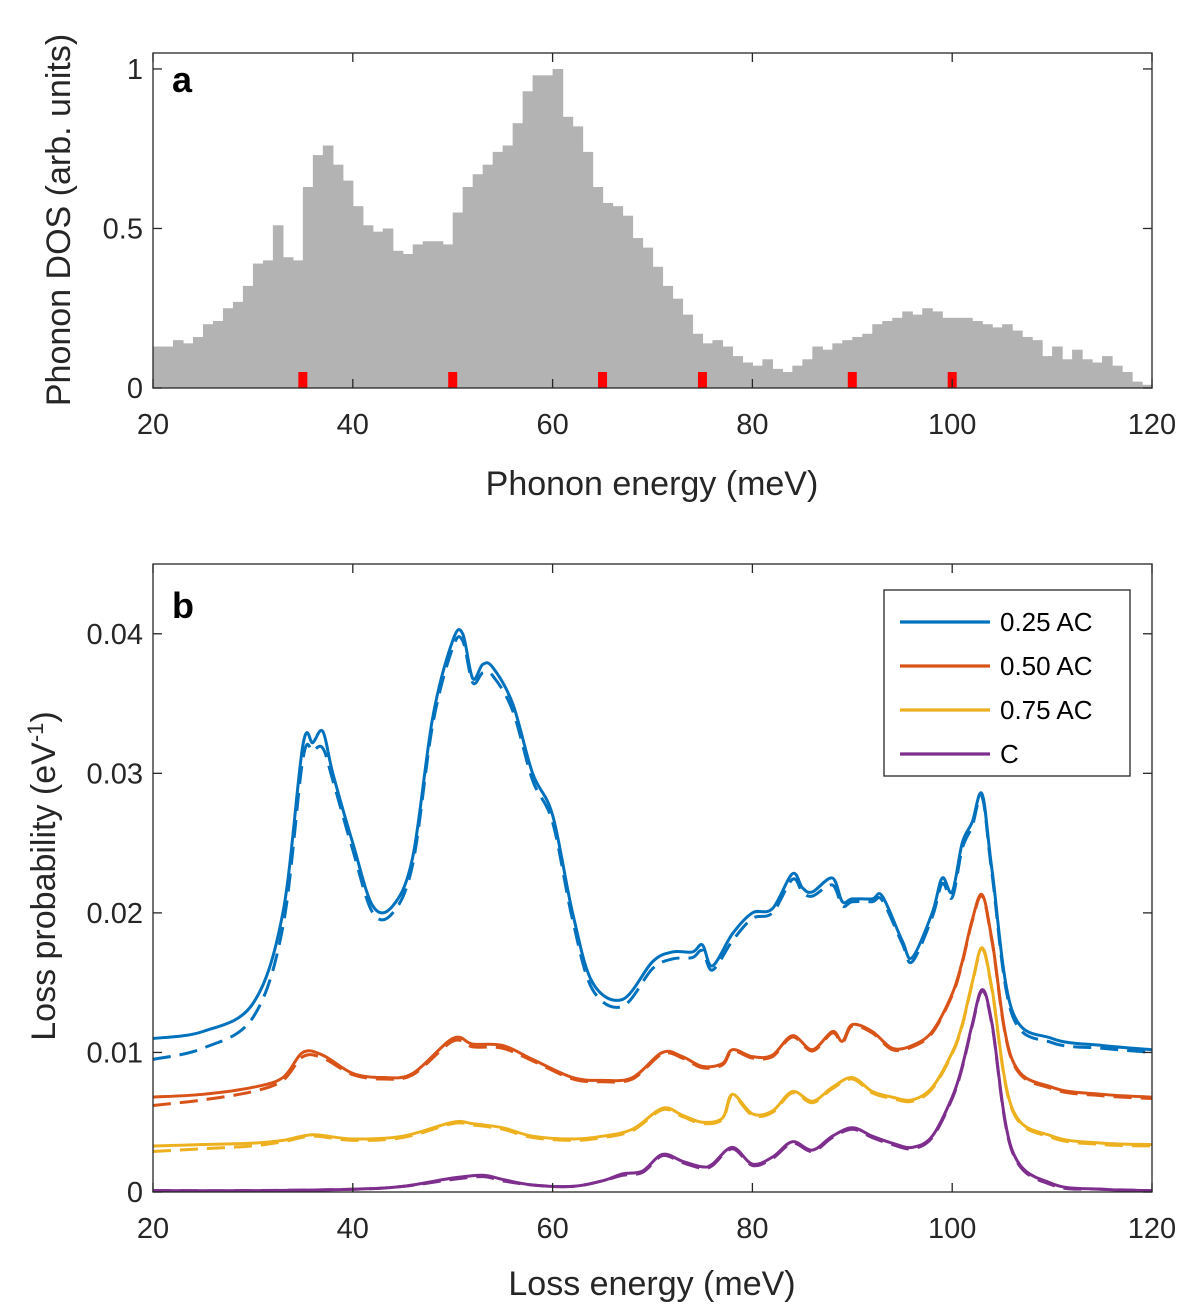 The height and width of the screenshot is (1310, 1192). Describe the element at coordinates (652, 1047) in the screenshot. I see `series-0-75-ac-solid` at that location.